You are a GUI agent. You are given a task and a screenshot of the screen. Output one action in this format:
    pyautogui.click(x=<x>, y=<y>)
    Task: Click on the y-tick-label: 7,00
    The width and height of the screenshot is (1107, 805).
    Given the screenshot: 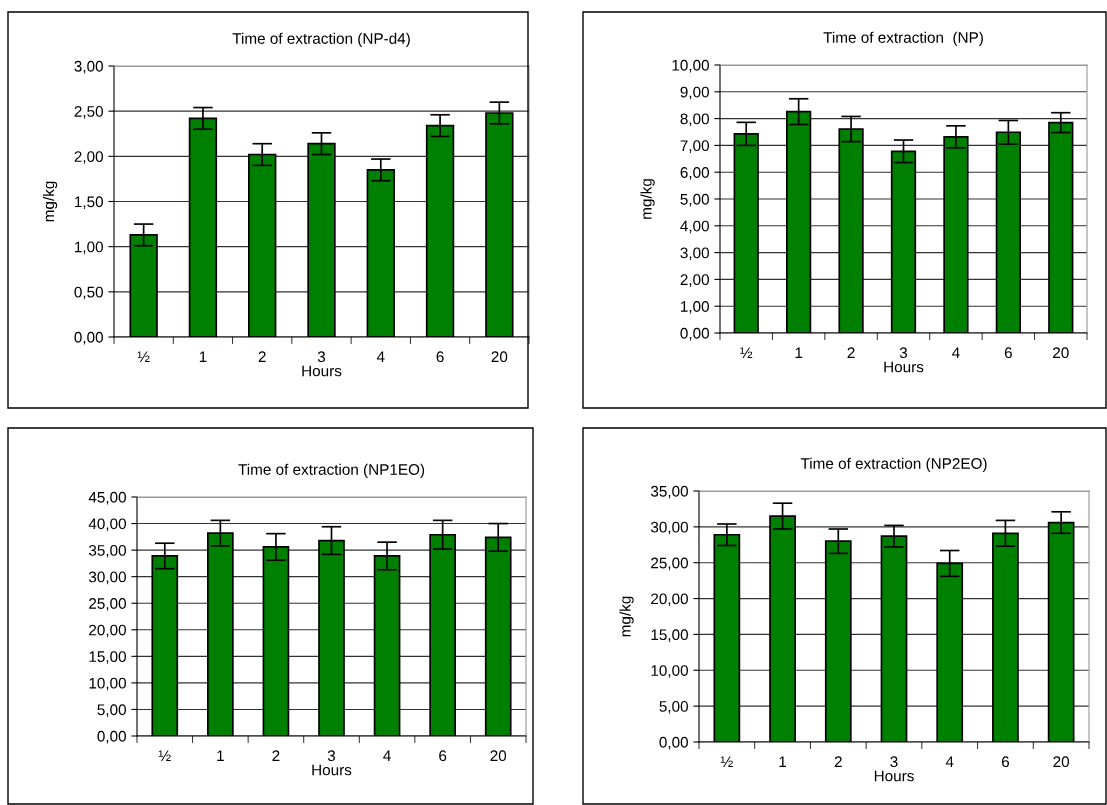 What is the action you would take?
    pyautogui.click(x=694, y=146)
    